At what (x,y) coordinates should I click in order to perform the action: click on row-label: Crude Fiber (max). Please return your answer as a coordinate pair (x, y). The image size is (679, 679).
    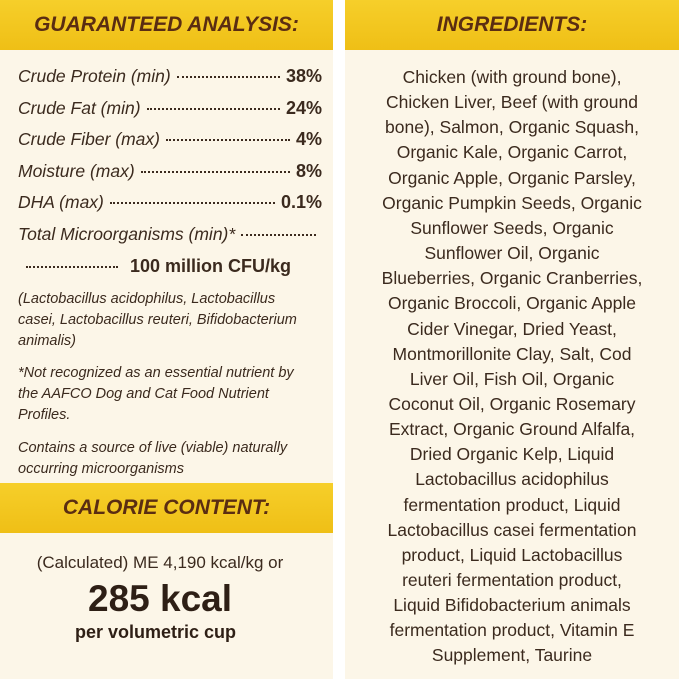
    Looking at the image, I should click on (89, 139).